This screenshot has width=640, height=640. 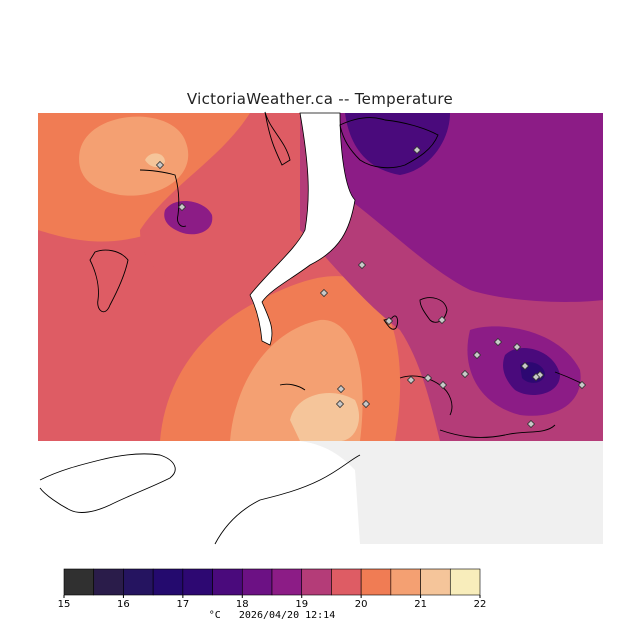 What do you see at coordinates (497, 431) in the screenshot?
I see `coastline-southeast` at bounding box center [497, 431].